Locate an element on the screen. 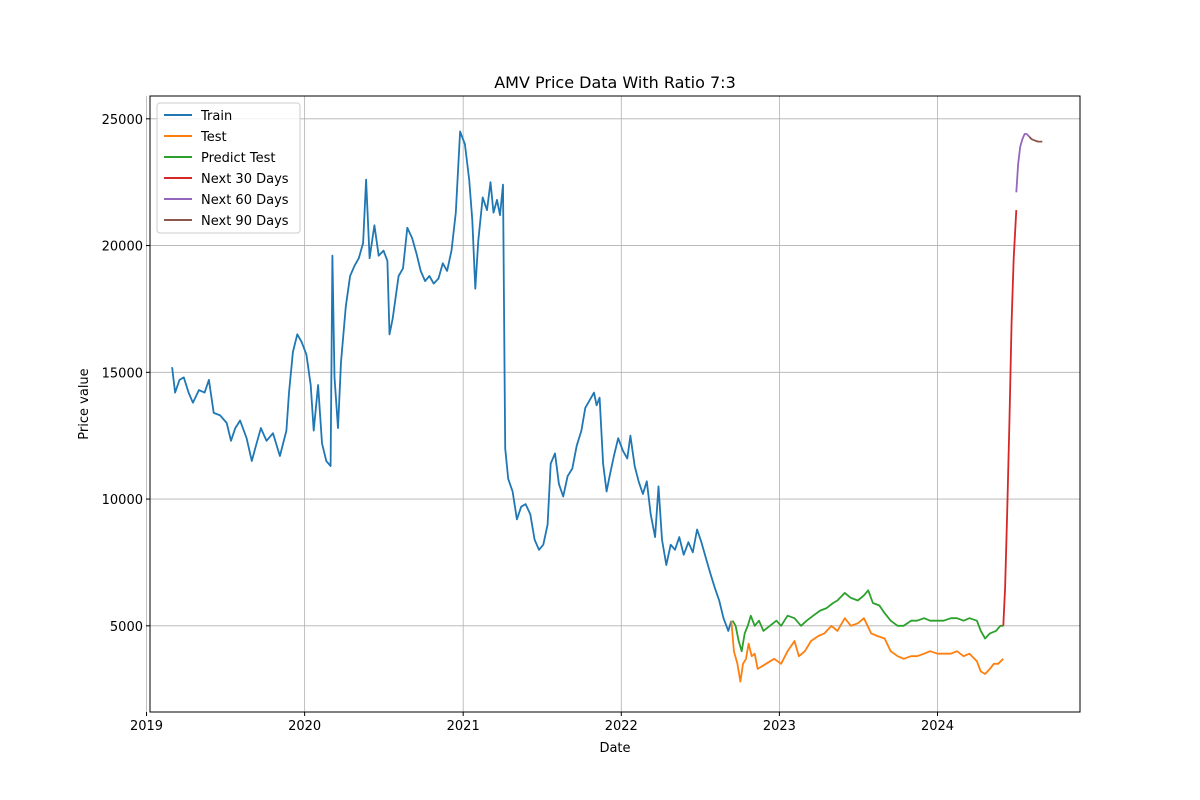  y-tick-label: 10000 is located at coordinates (122, 500).